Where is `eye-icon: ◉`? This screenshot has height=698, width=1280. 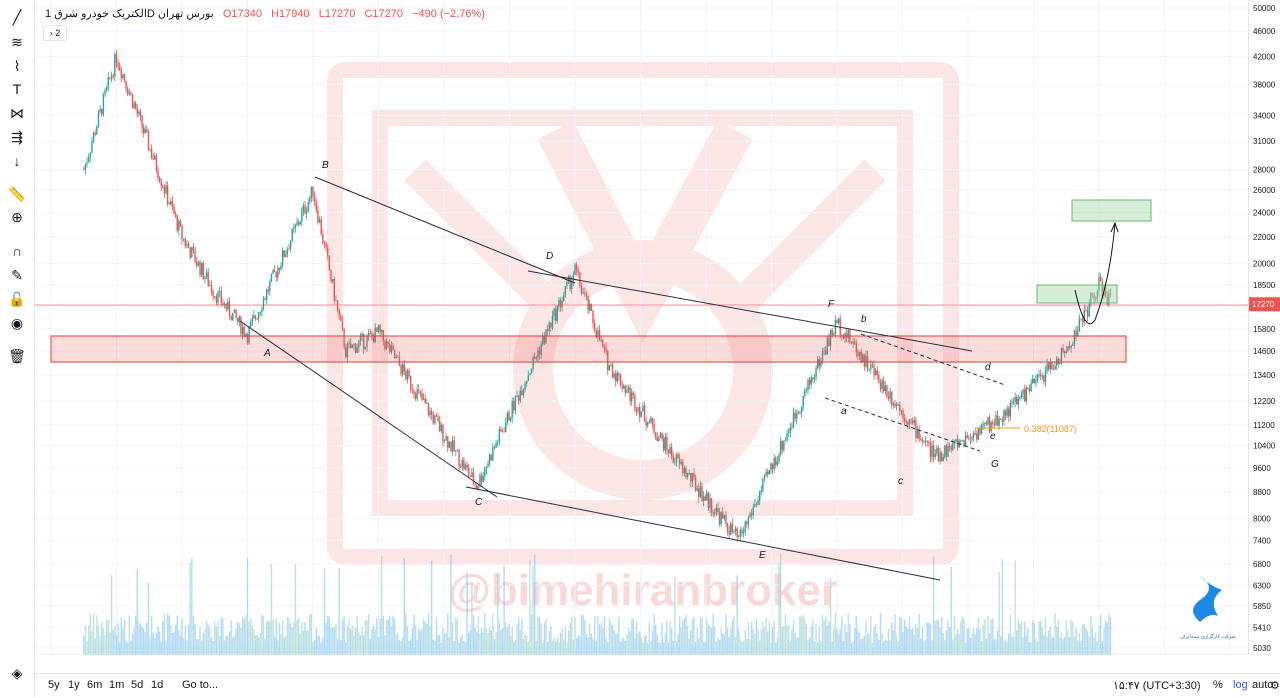
eye-icon: ◉ is located at coordinates (17, 323).